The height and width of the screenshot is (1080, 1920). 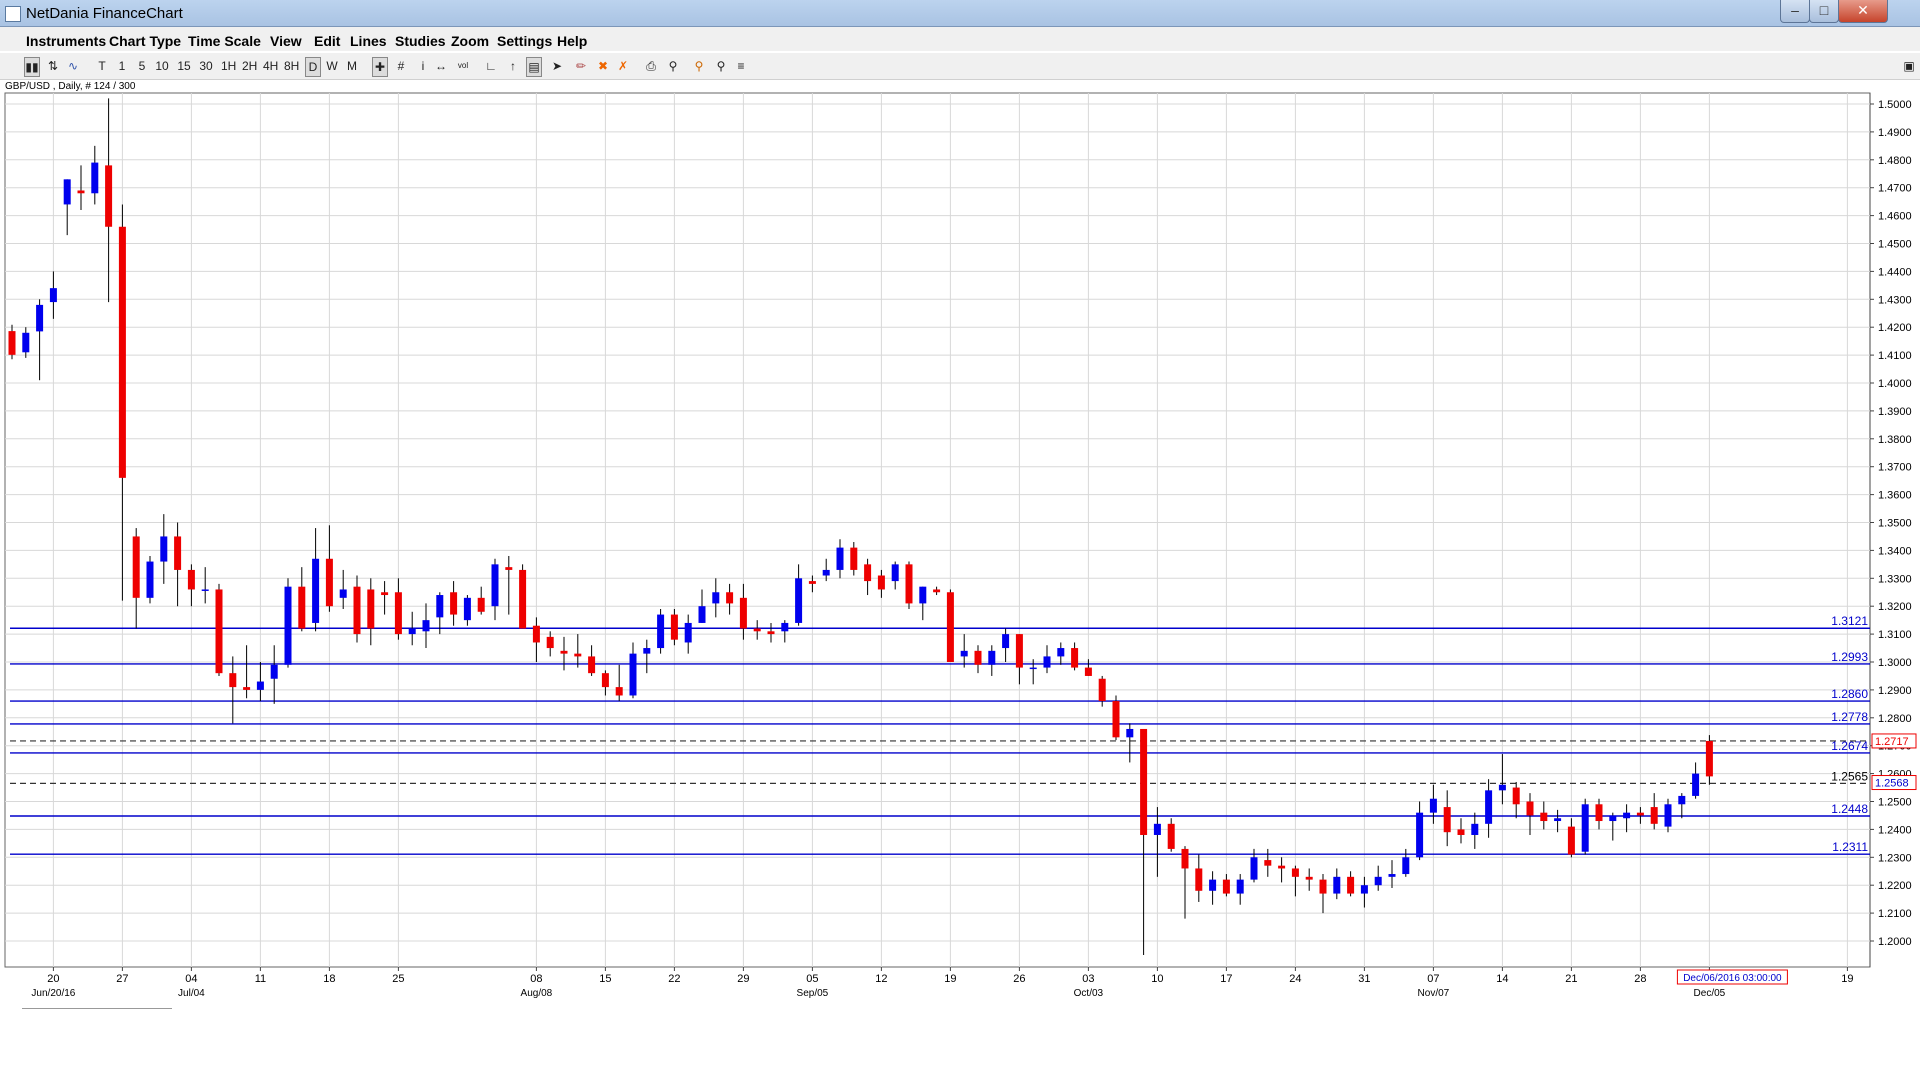 I want to click on tf-T: T, so click(x=102, y=66).